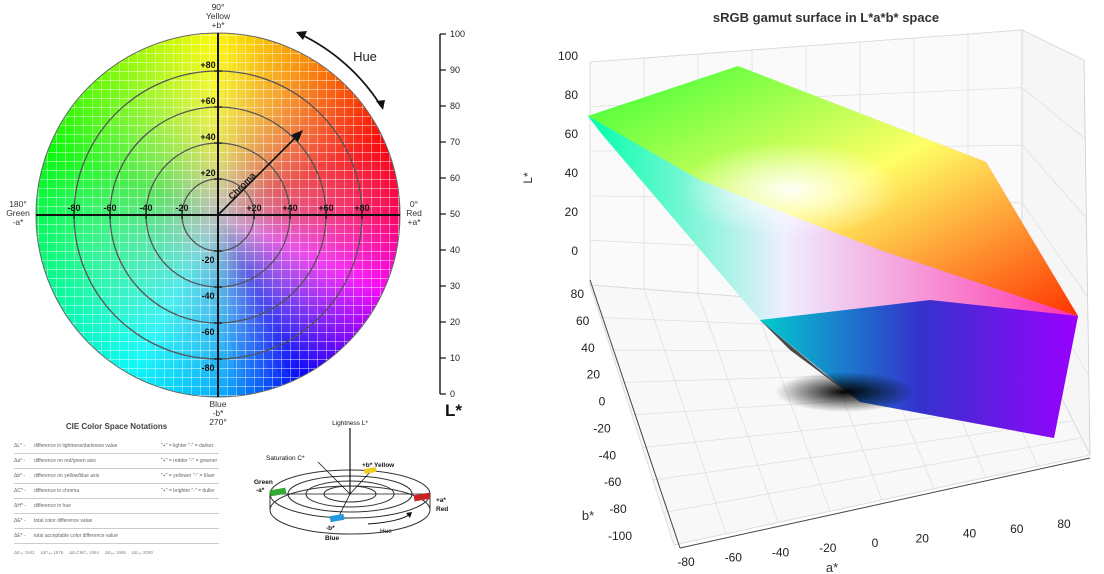  I want to click on b-tick-label-3d: 80, so click(578, 294).